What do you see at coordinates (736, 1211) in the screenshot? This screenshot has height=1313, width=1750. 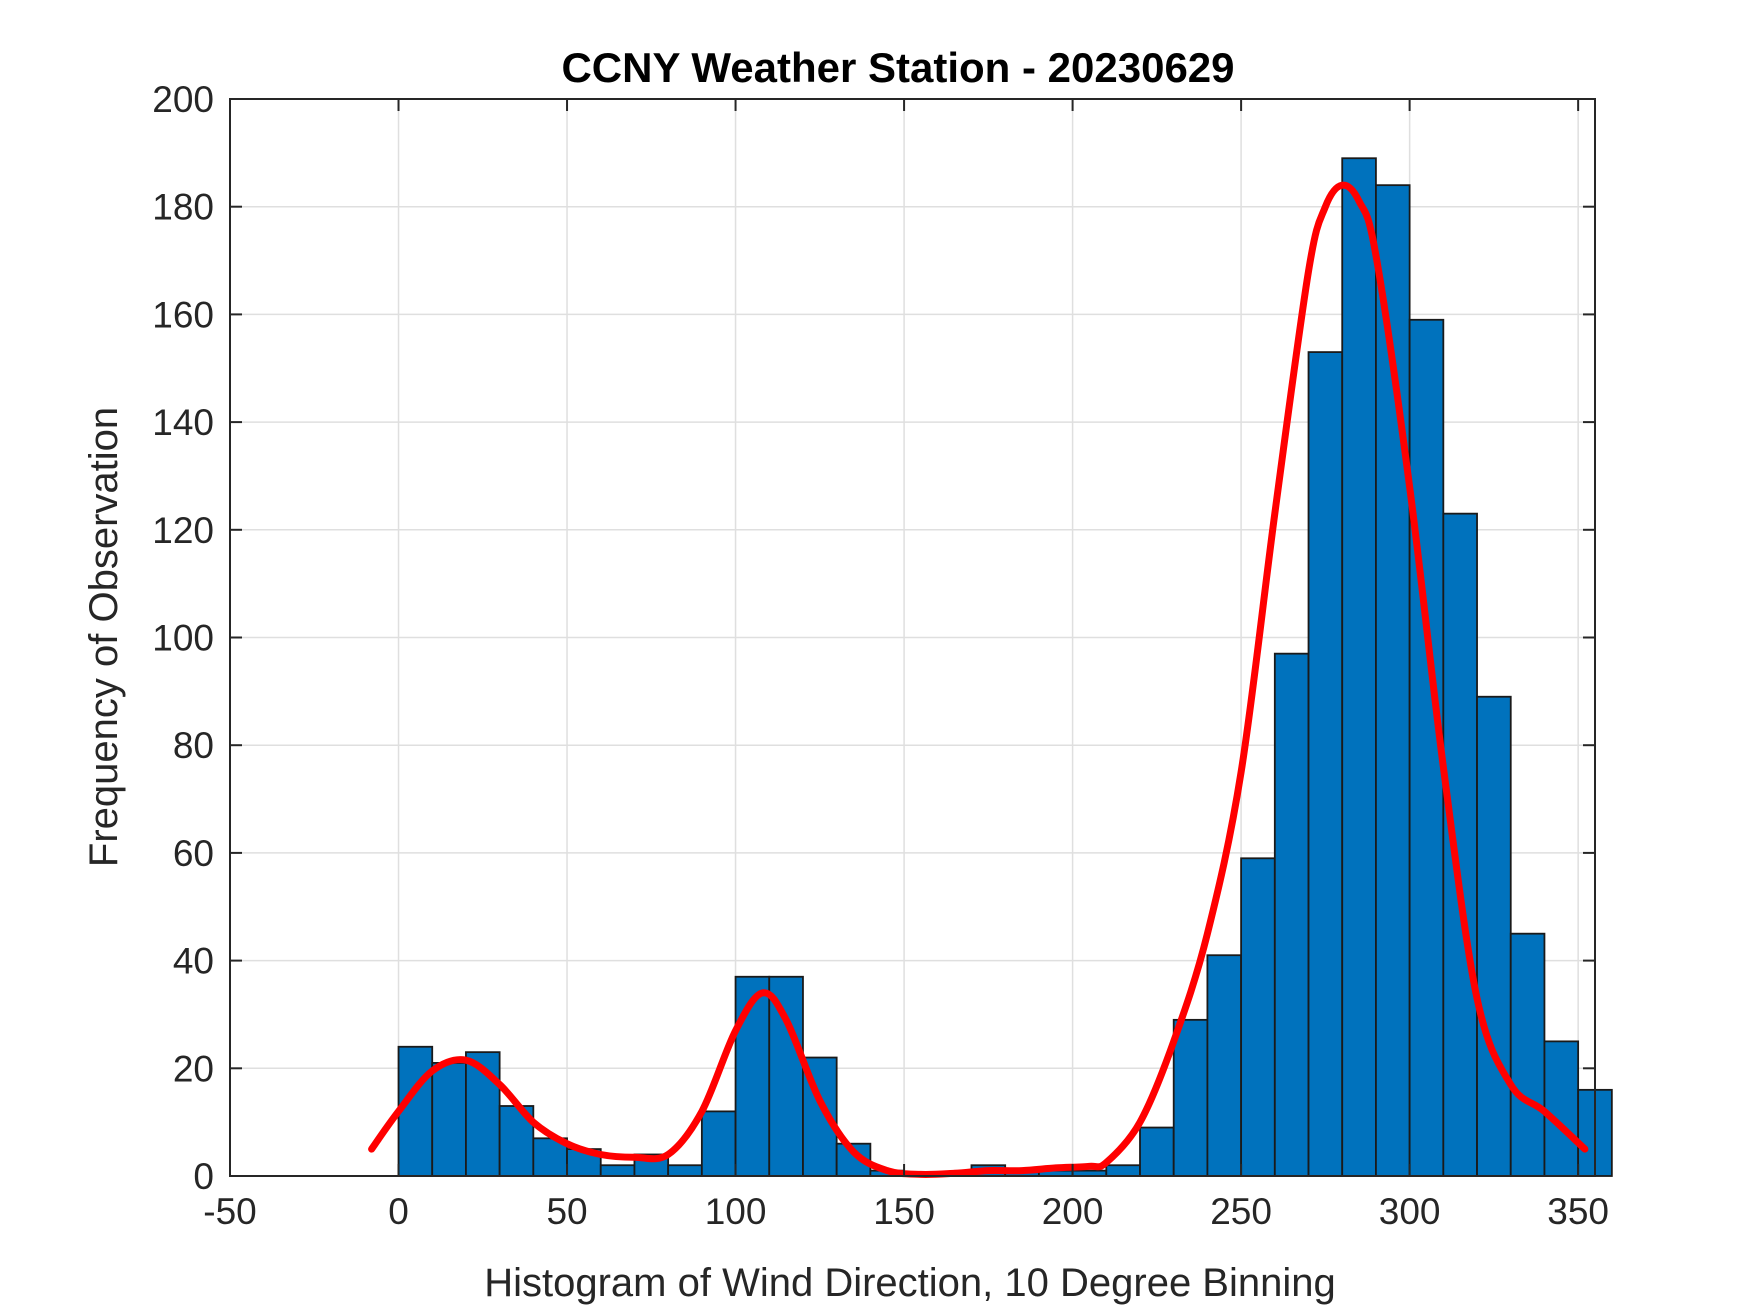 I see `x-tick-label: 100` at bounding box center [736, 1211].